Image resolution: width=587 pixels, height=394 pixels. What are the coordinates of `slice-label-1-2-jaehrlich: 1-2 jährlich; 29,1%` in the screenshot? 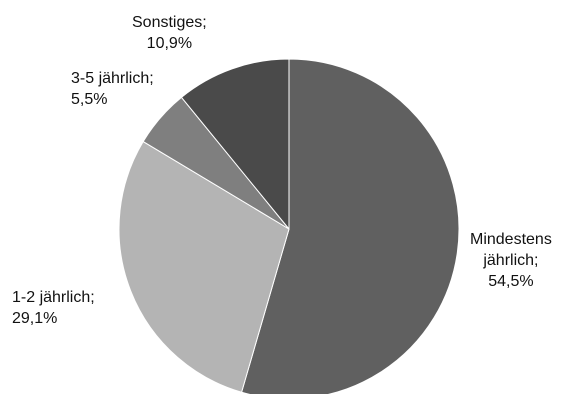 It's located at (53, 308).